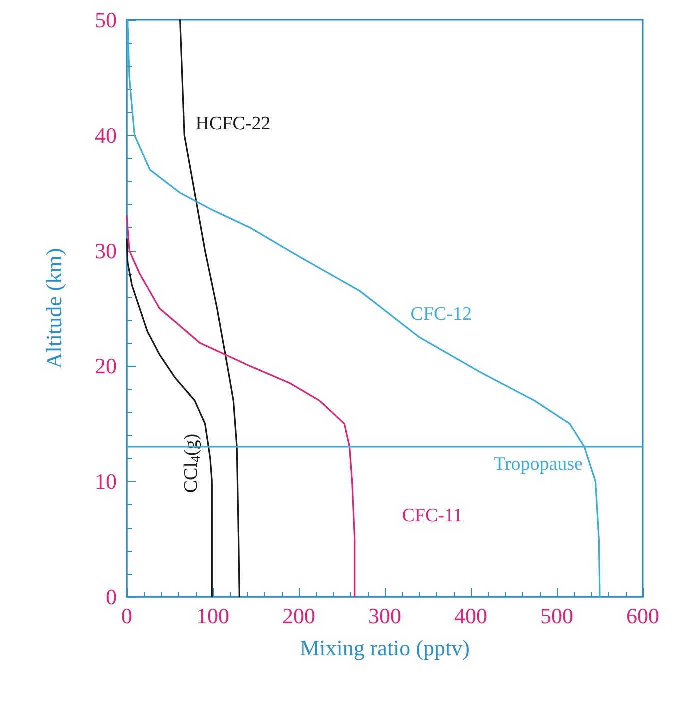 This screenshot has height=702, width=680. I want to click on y-tick-label: 10, so click(106, 481).